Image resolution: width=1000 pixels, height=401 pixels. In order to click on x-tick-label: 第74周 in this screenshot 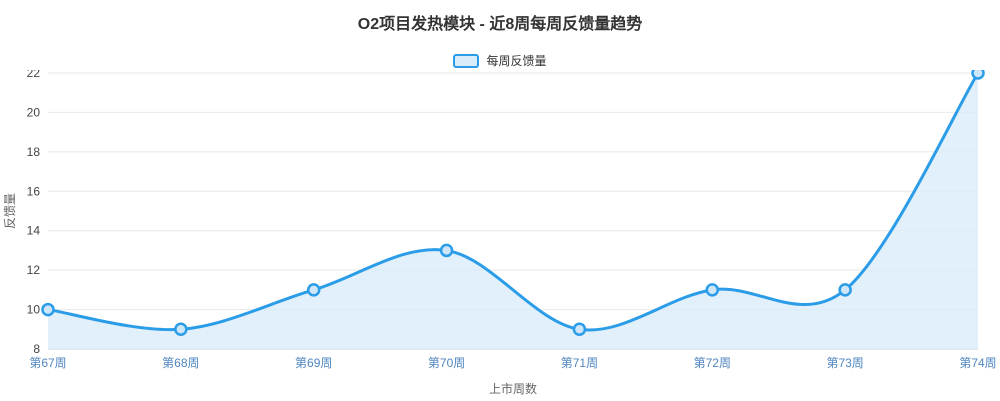, I will do `click(977, 363)`.